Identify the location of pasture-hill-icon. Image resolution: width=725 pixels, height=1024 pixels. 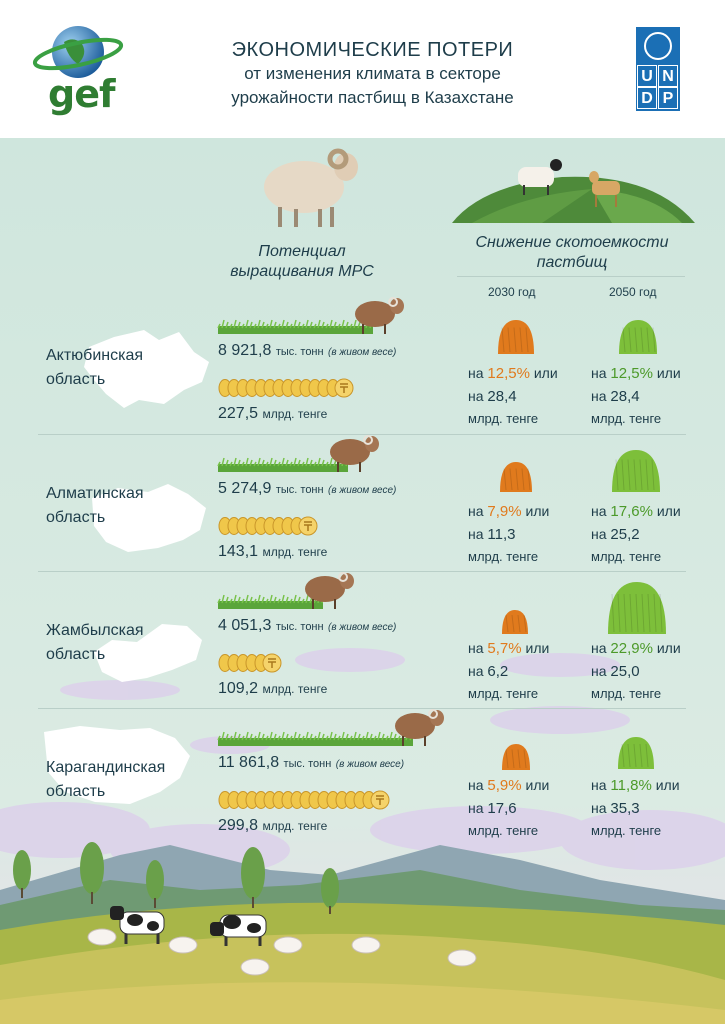
(573, 191).